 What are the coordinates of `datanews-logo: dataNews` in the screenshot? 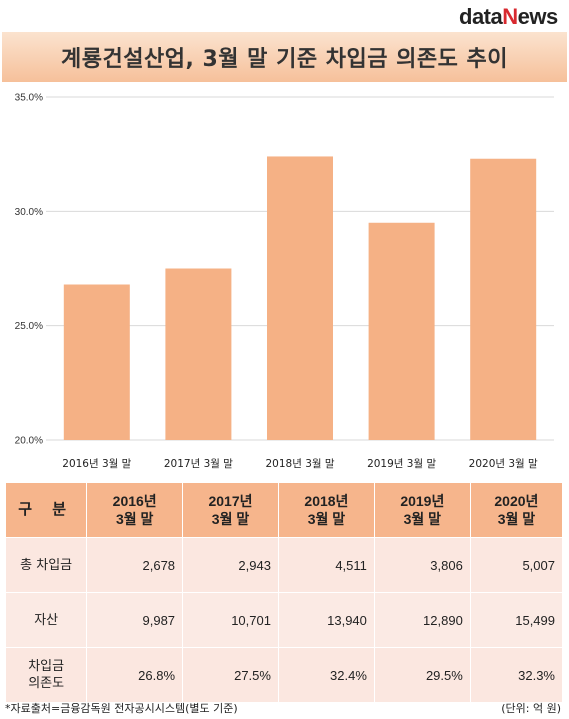 It's located at (511, 17).